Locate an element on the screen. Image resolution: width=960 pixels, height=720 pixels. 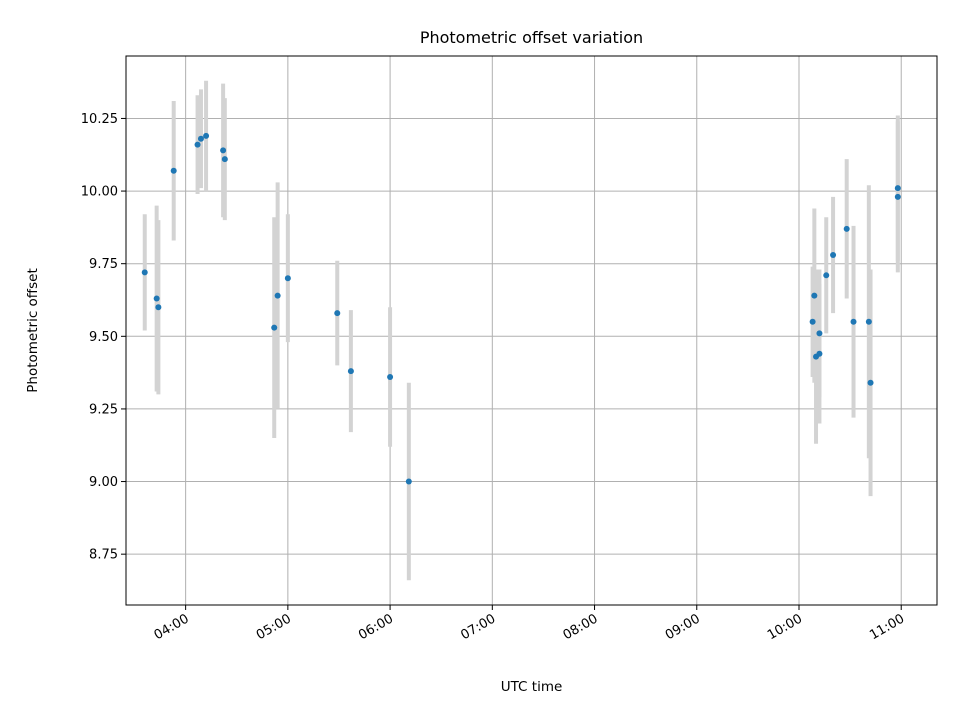
x-tick-label: 08:00 is located at coordinates (581, 627).